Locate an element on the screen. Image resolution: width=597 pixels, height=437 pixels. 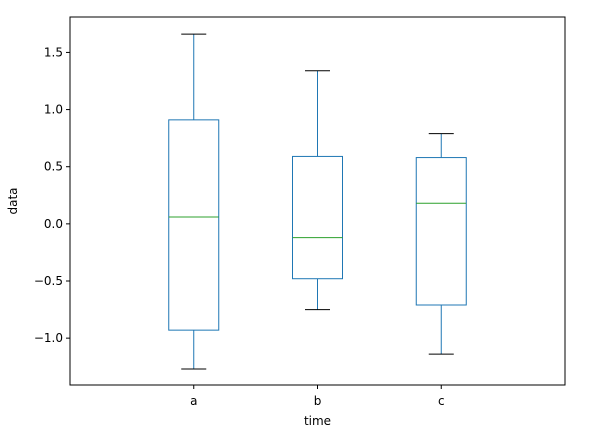
x-tick-label: b is located at coordinates (318, 401).